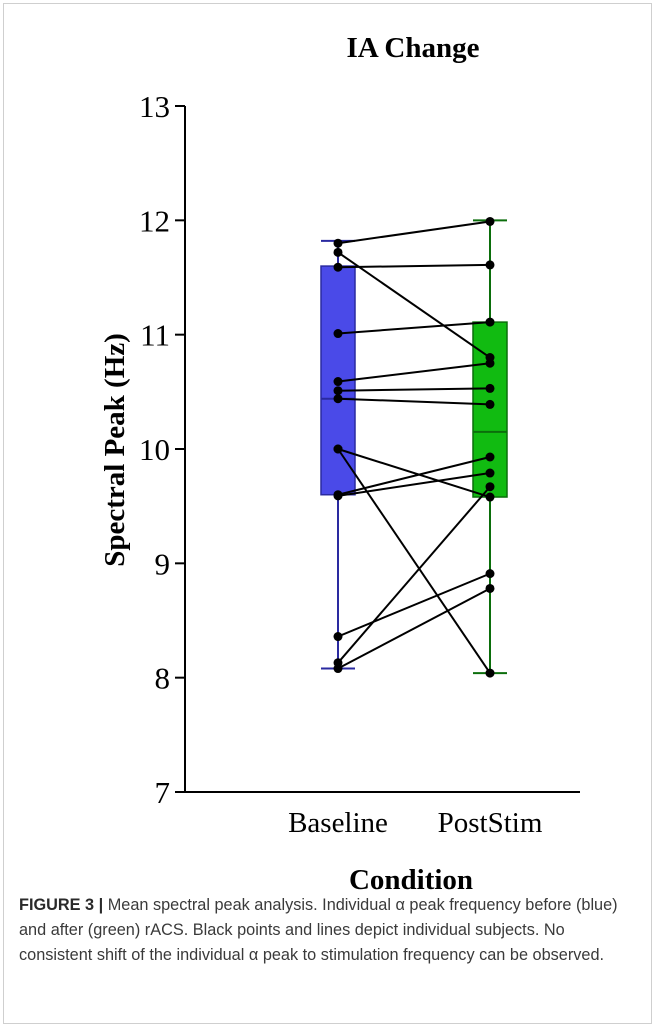 This screenshot has height=1027, width=655. What do you see at coordinates (163, 678) in the screenshot?
I see `y-tick-label: 8` at bounding box center [163, 678].